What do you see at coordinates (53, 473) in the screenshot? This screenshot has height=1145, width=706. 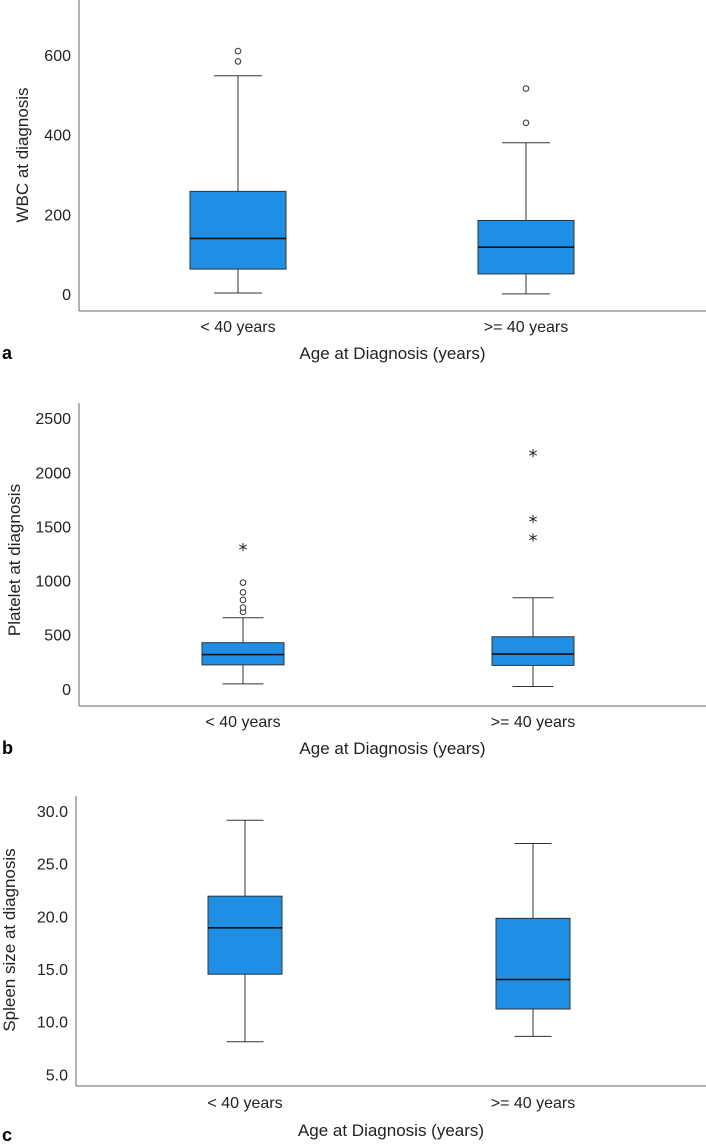 I see `y-tick-label: 2000` at bounding box center [53, 473].